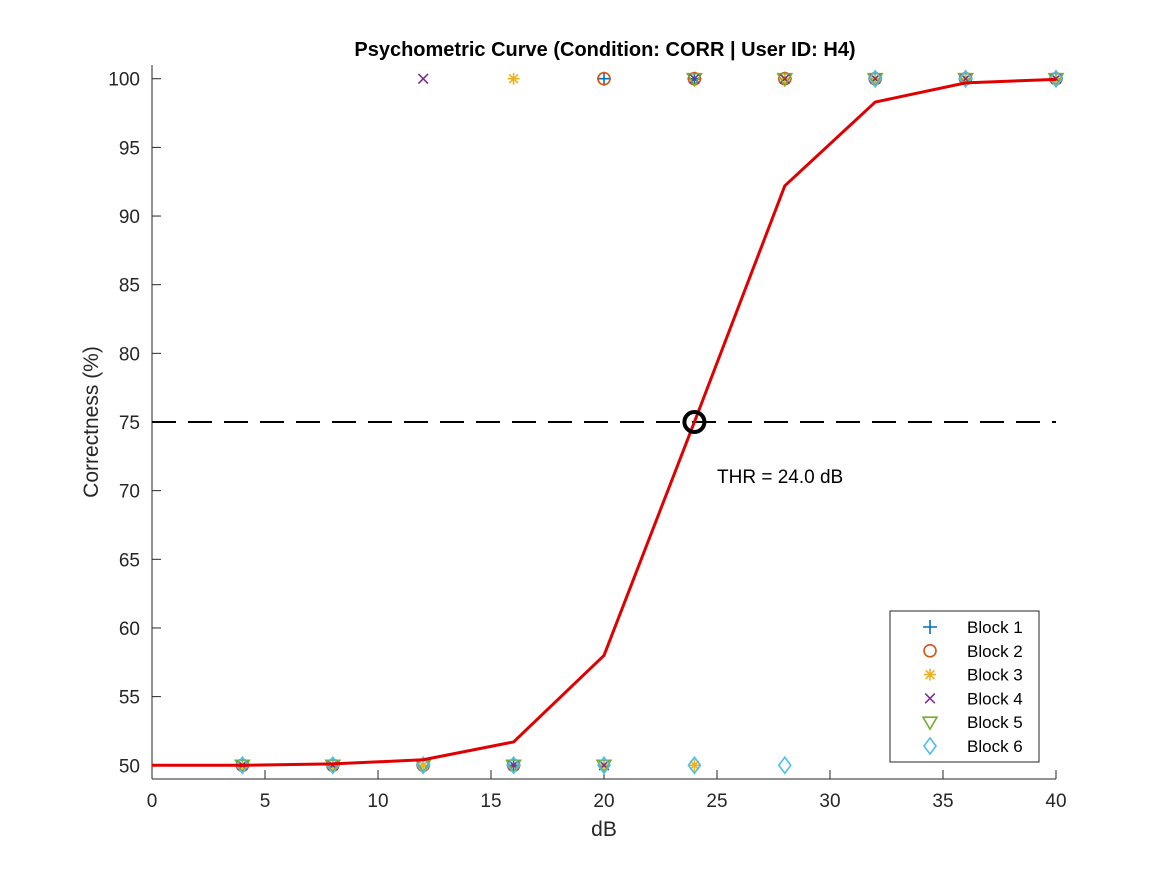 The width and height of the screenshot is (1167, 875). Describe the element at coordinates (995, 746) in the screenshot. I see `legend-label: Block 6` at that location.